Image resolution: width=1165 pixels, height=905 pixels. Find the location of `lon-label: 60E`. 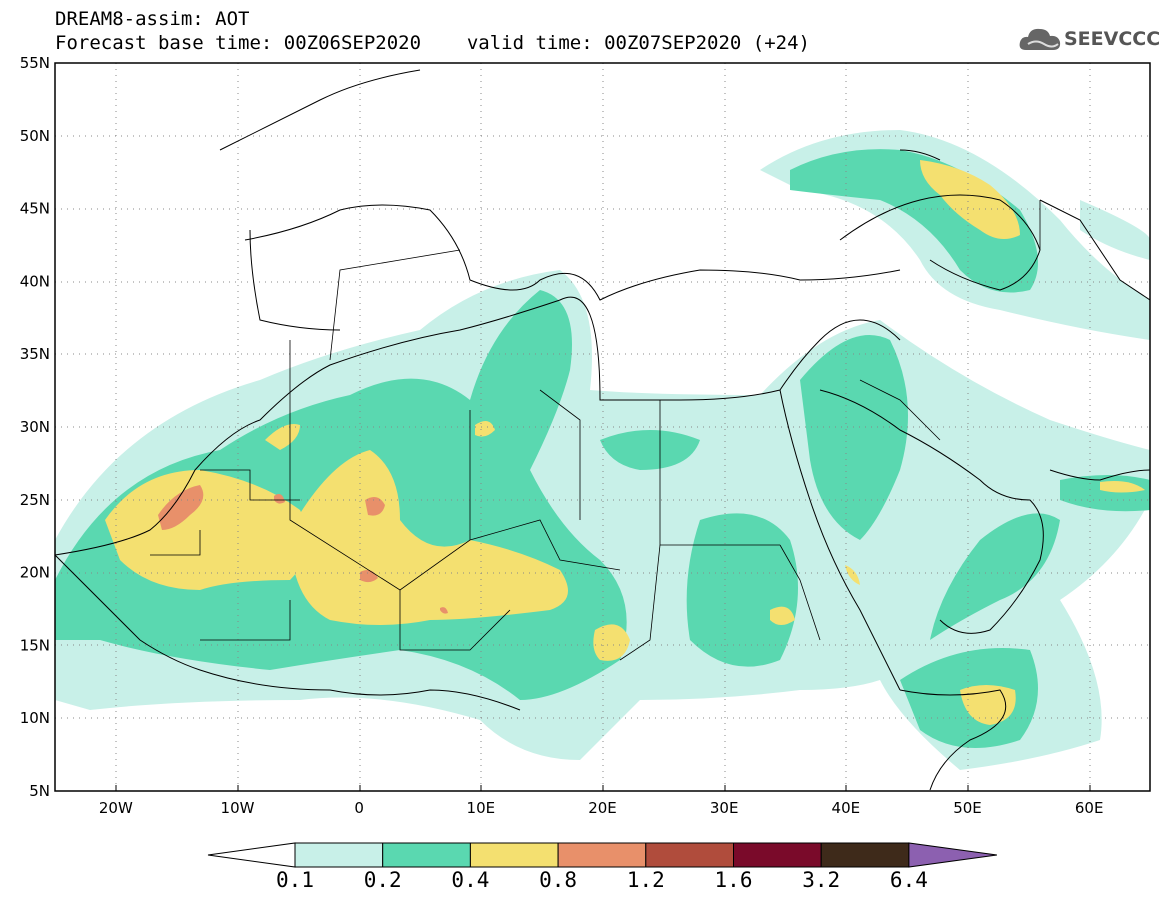

lon-label: 60E is located at coordinates (1089, 808).